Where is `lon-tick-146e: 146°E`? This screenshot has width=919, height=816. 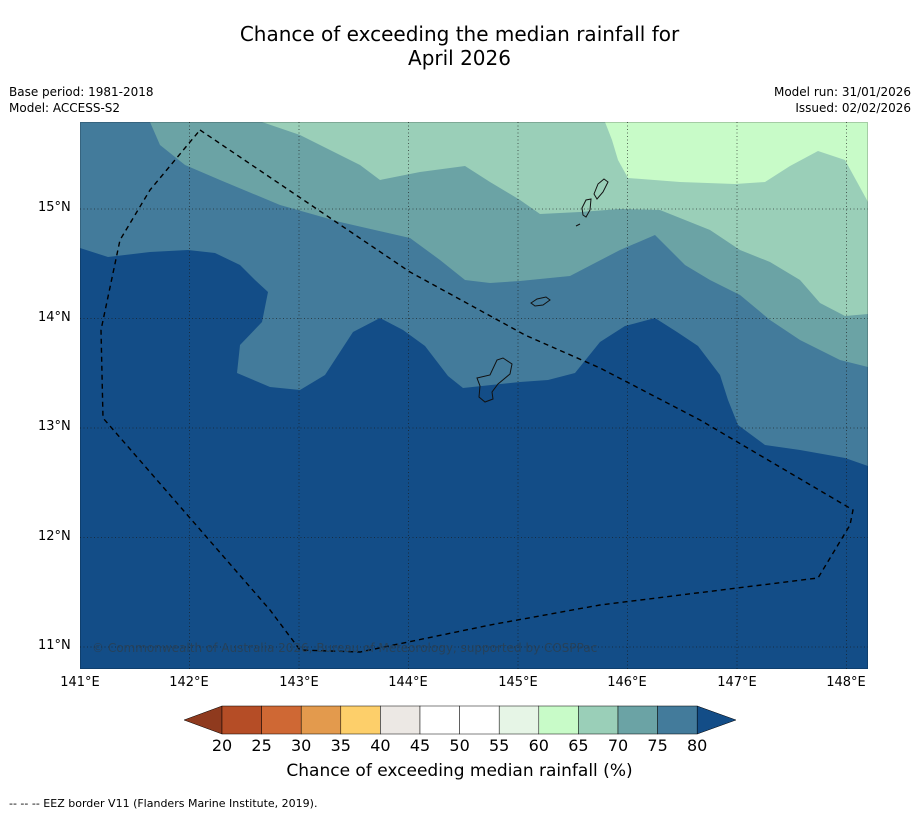 lon-tick-146e: 146°E is located at coordinates (627, 682).